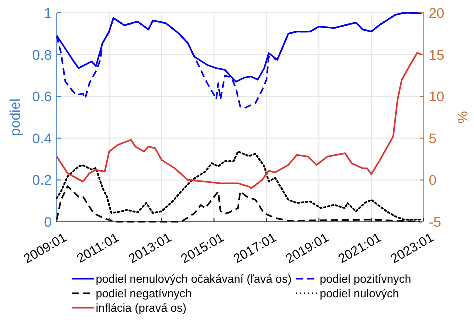 This screenshot has width=474, height=320. I want to click on legend-label: podiel nulových, so click(360, 294).